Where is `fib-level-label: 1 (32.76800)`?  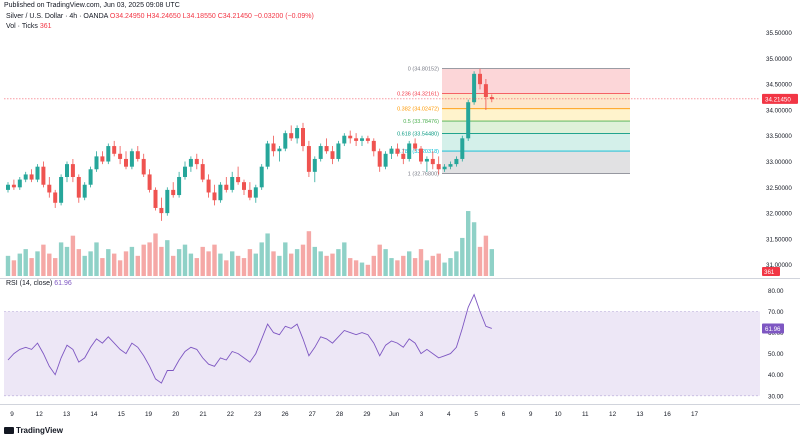 fib-level-label: 1 (32.76800) is located at coordinates (423, 174).